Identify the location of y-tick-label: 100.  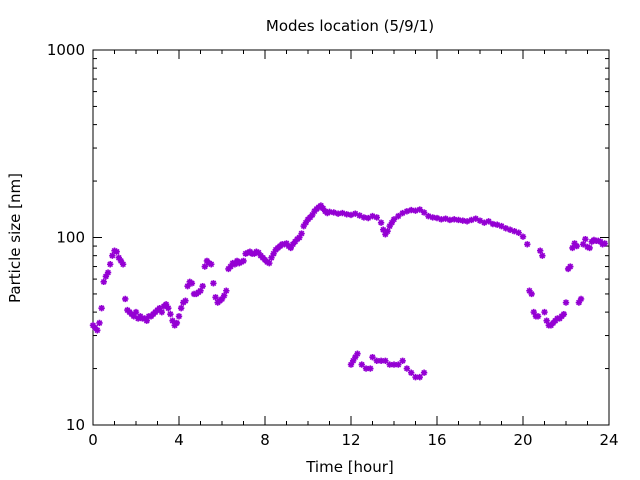
(70, 238).